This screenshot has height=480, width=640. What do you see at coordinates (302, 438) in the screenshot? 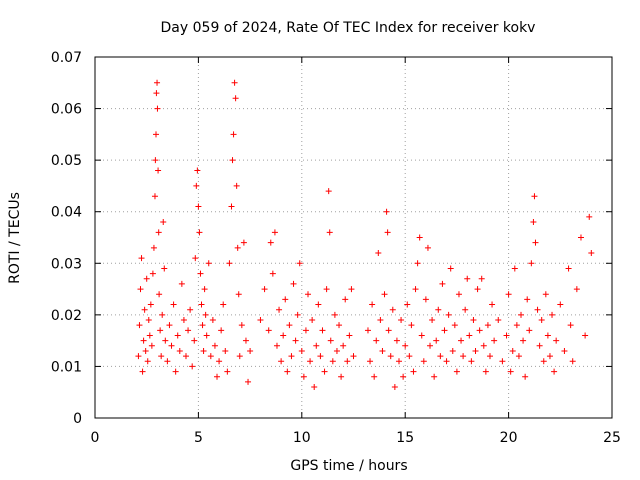
I see `x-tick-label: 10` at bounding box center [302, 438].